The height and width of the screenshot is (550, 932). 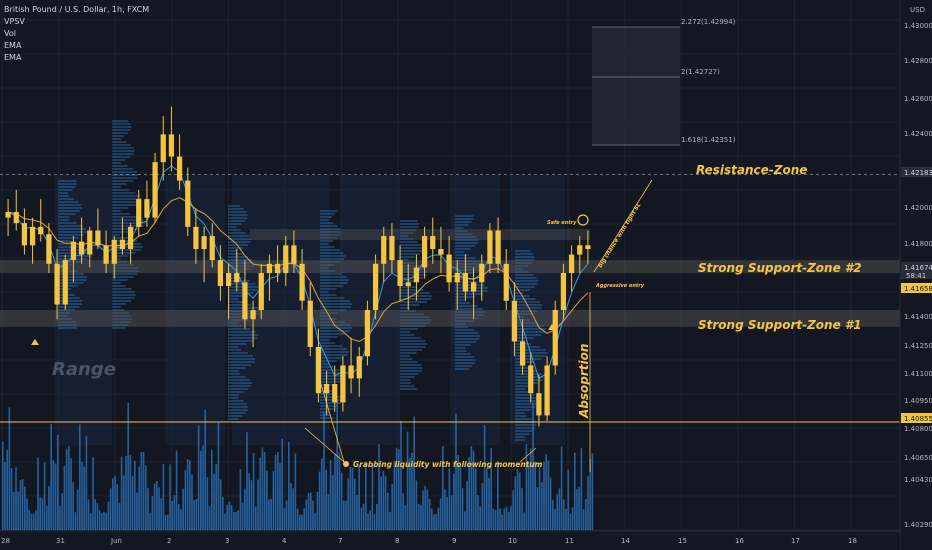 I want to click on price-tick-label: 1.42400, so click(x=918, y=134).